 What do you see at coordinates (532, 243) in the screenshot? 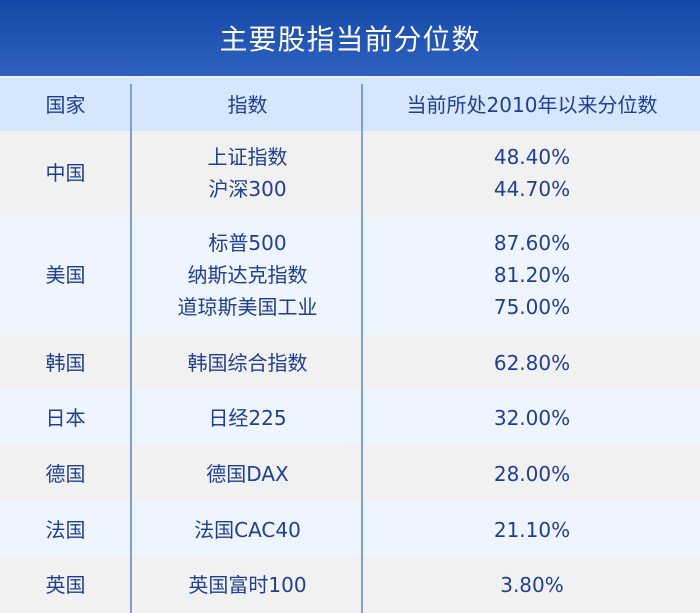
I see `percentile-value: 87.60%` at bounding box center [532, 243].